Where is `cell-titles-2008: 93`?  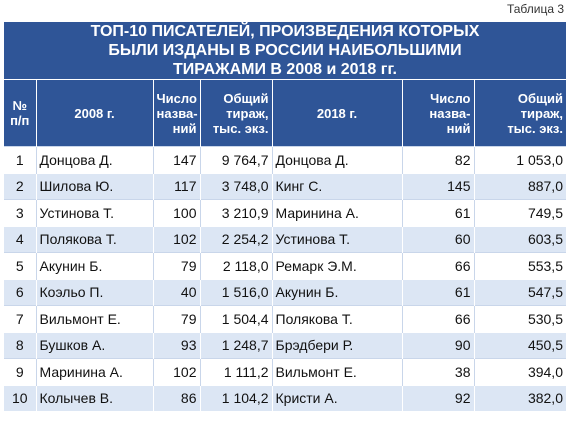
cell-titles-2008: 93 is located at coordinates (176, 345).